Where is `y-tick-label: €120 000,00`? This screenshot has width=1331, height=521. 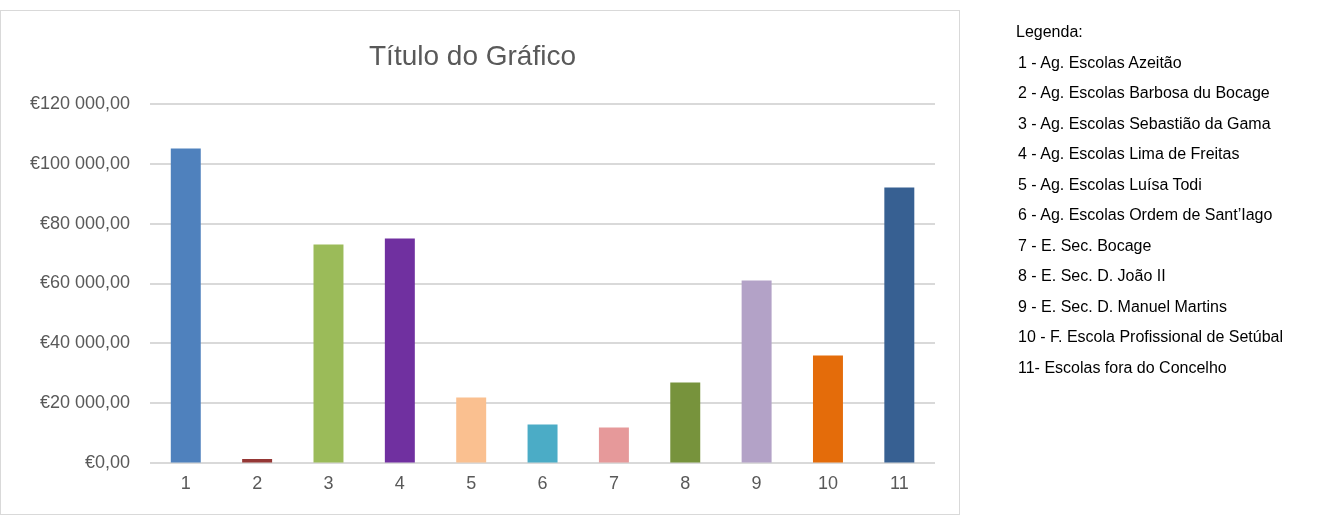 y-tick-label: €120 000,00 is located at coordinates (80, 102).